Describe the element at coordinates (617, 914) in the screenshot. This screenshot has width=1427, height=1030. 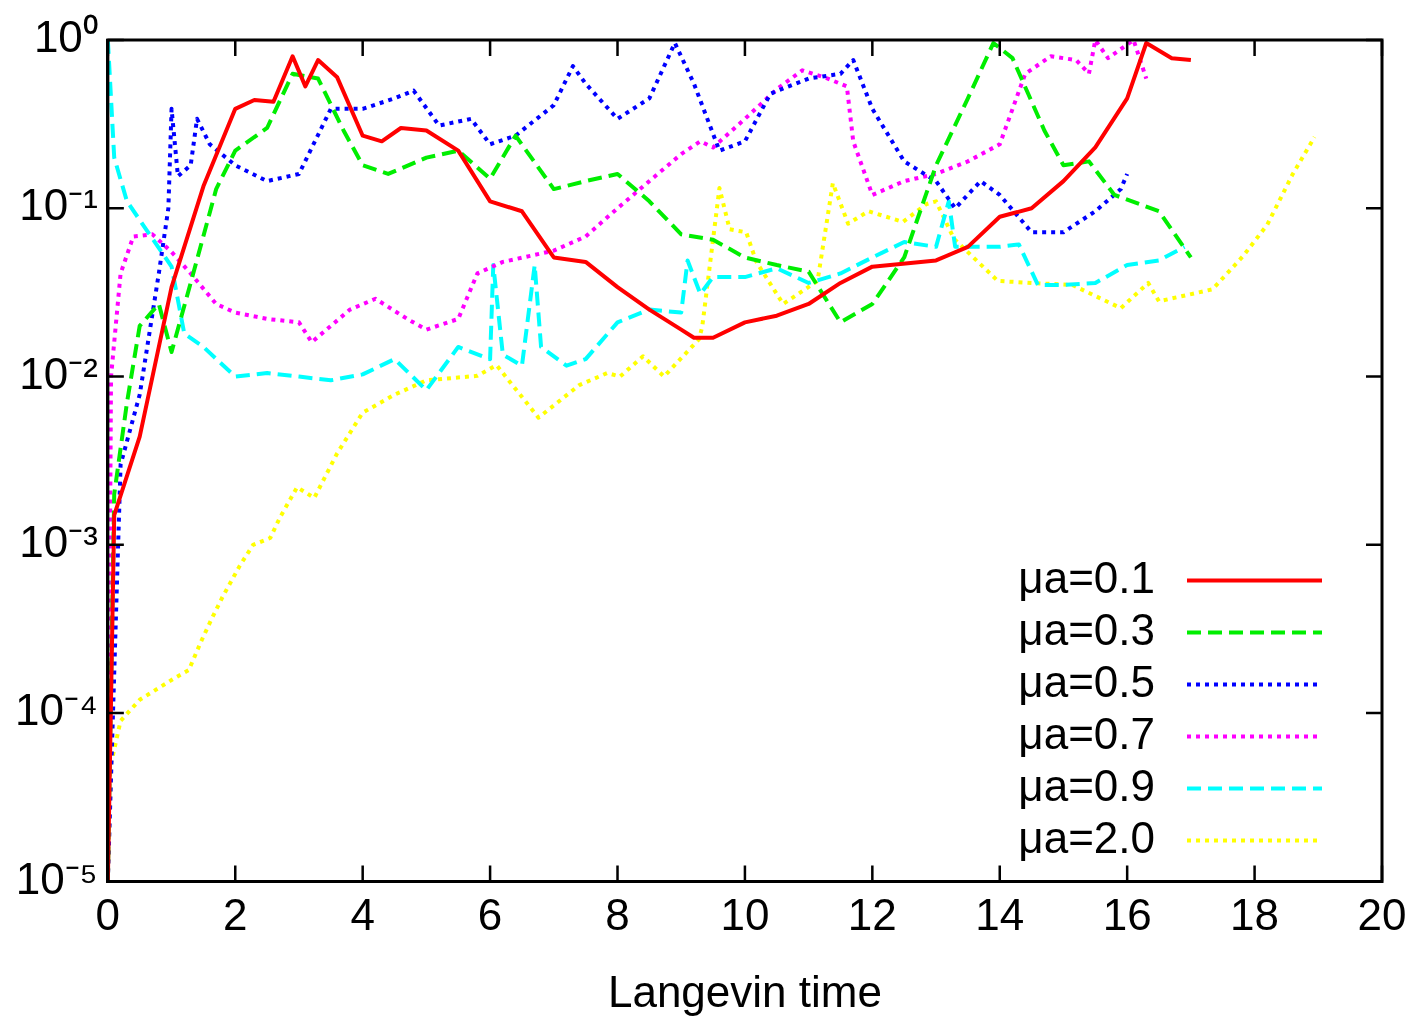
I see `x-tick-label: 8` at that location.